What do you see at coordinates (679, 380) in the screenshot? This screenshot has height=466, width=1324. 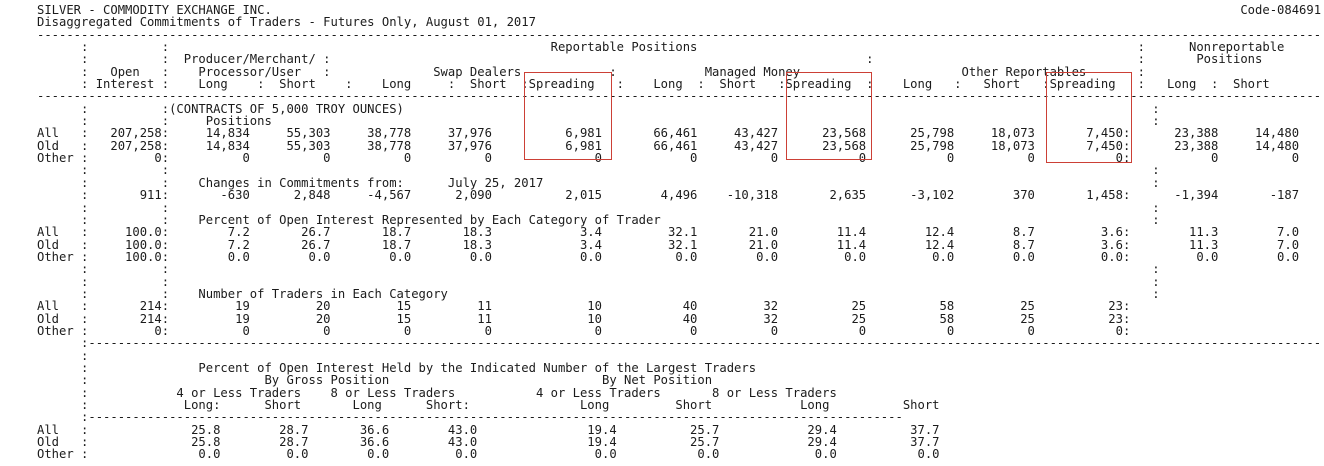 I see `report-line-31: : By Gross Position By Net Position` at bounding box center [679, 380].